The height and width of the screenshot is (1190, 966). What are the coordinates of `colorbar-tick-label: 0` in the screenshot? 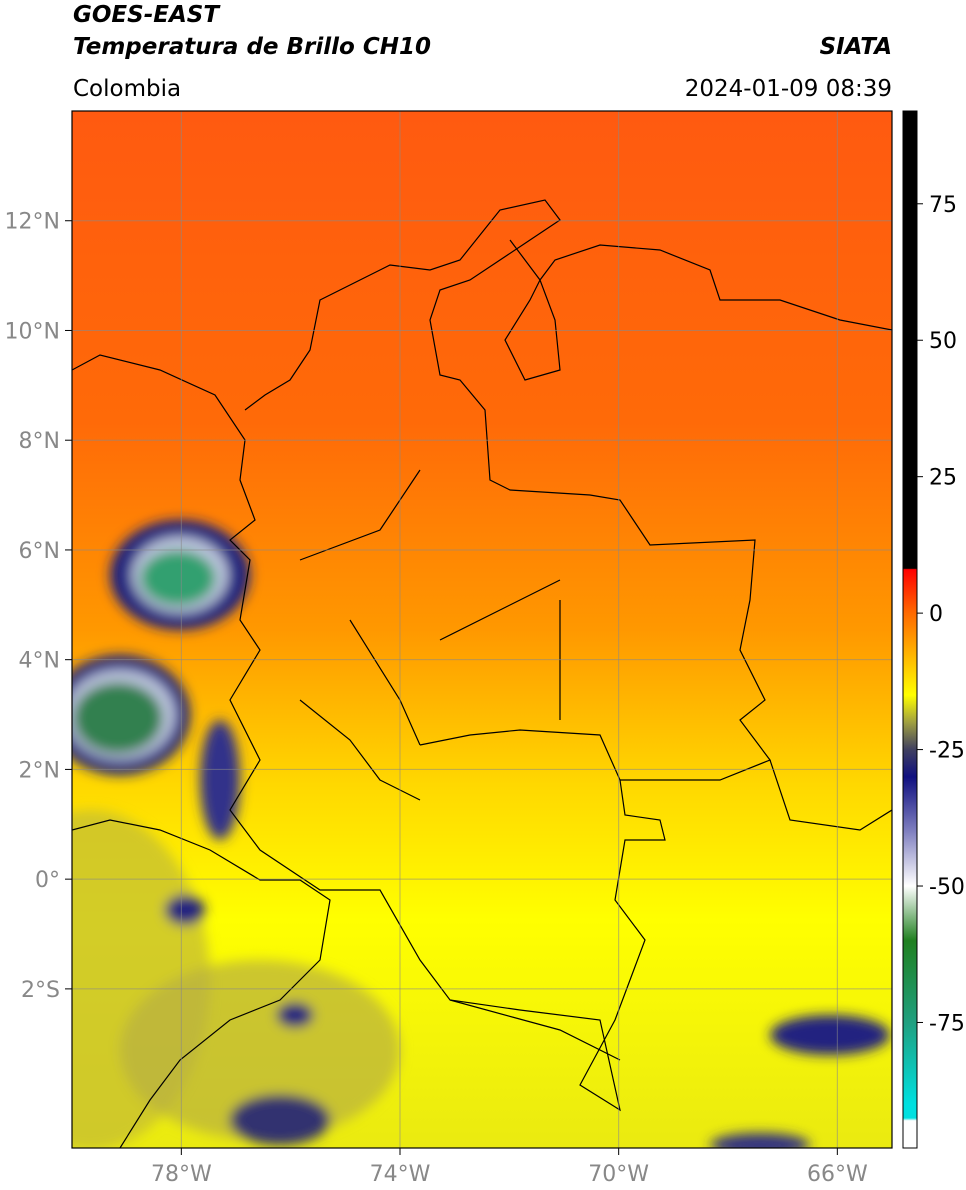 It's located at (936, 614).